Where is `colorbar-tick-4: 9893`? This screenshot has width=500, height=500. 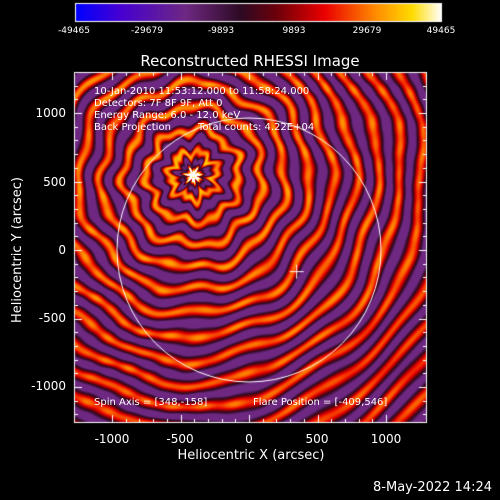
colorbar-tick-4: 9893 is located at coordinates (294, 31).